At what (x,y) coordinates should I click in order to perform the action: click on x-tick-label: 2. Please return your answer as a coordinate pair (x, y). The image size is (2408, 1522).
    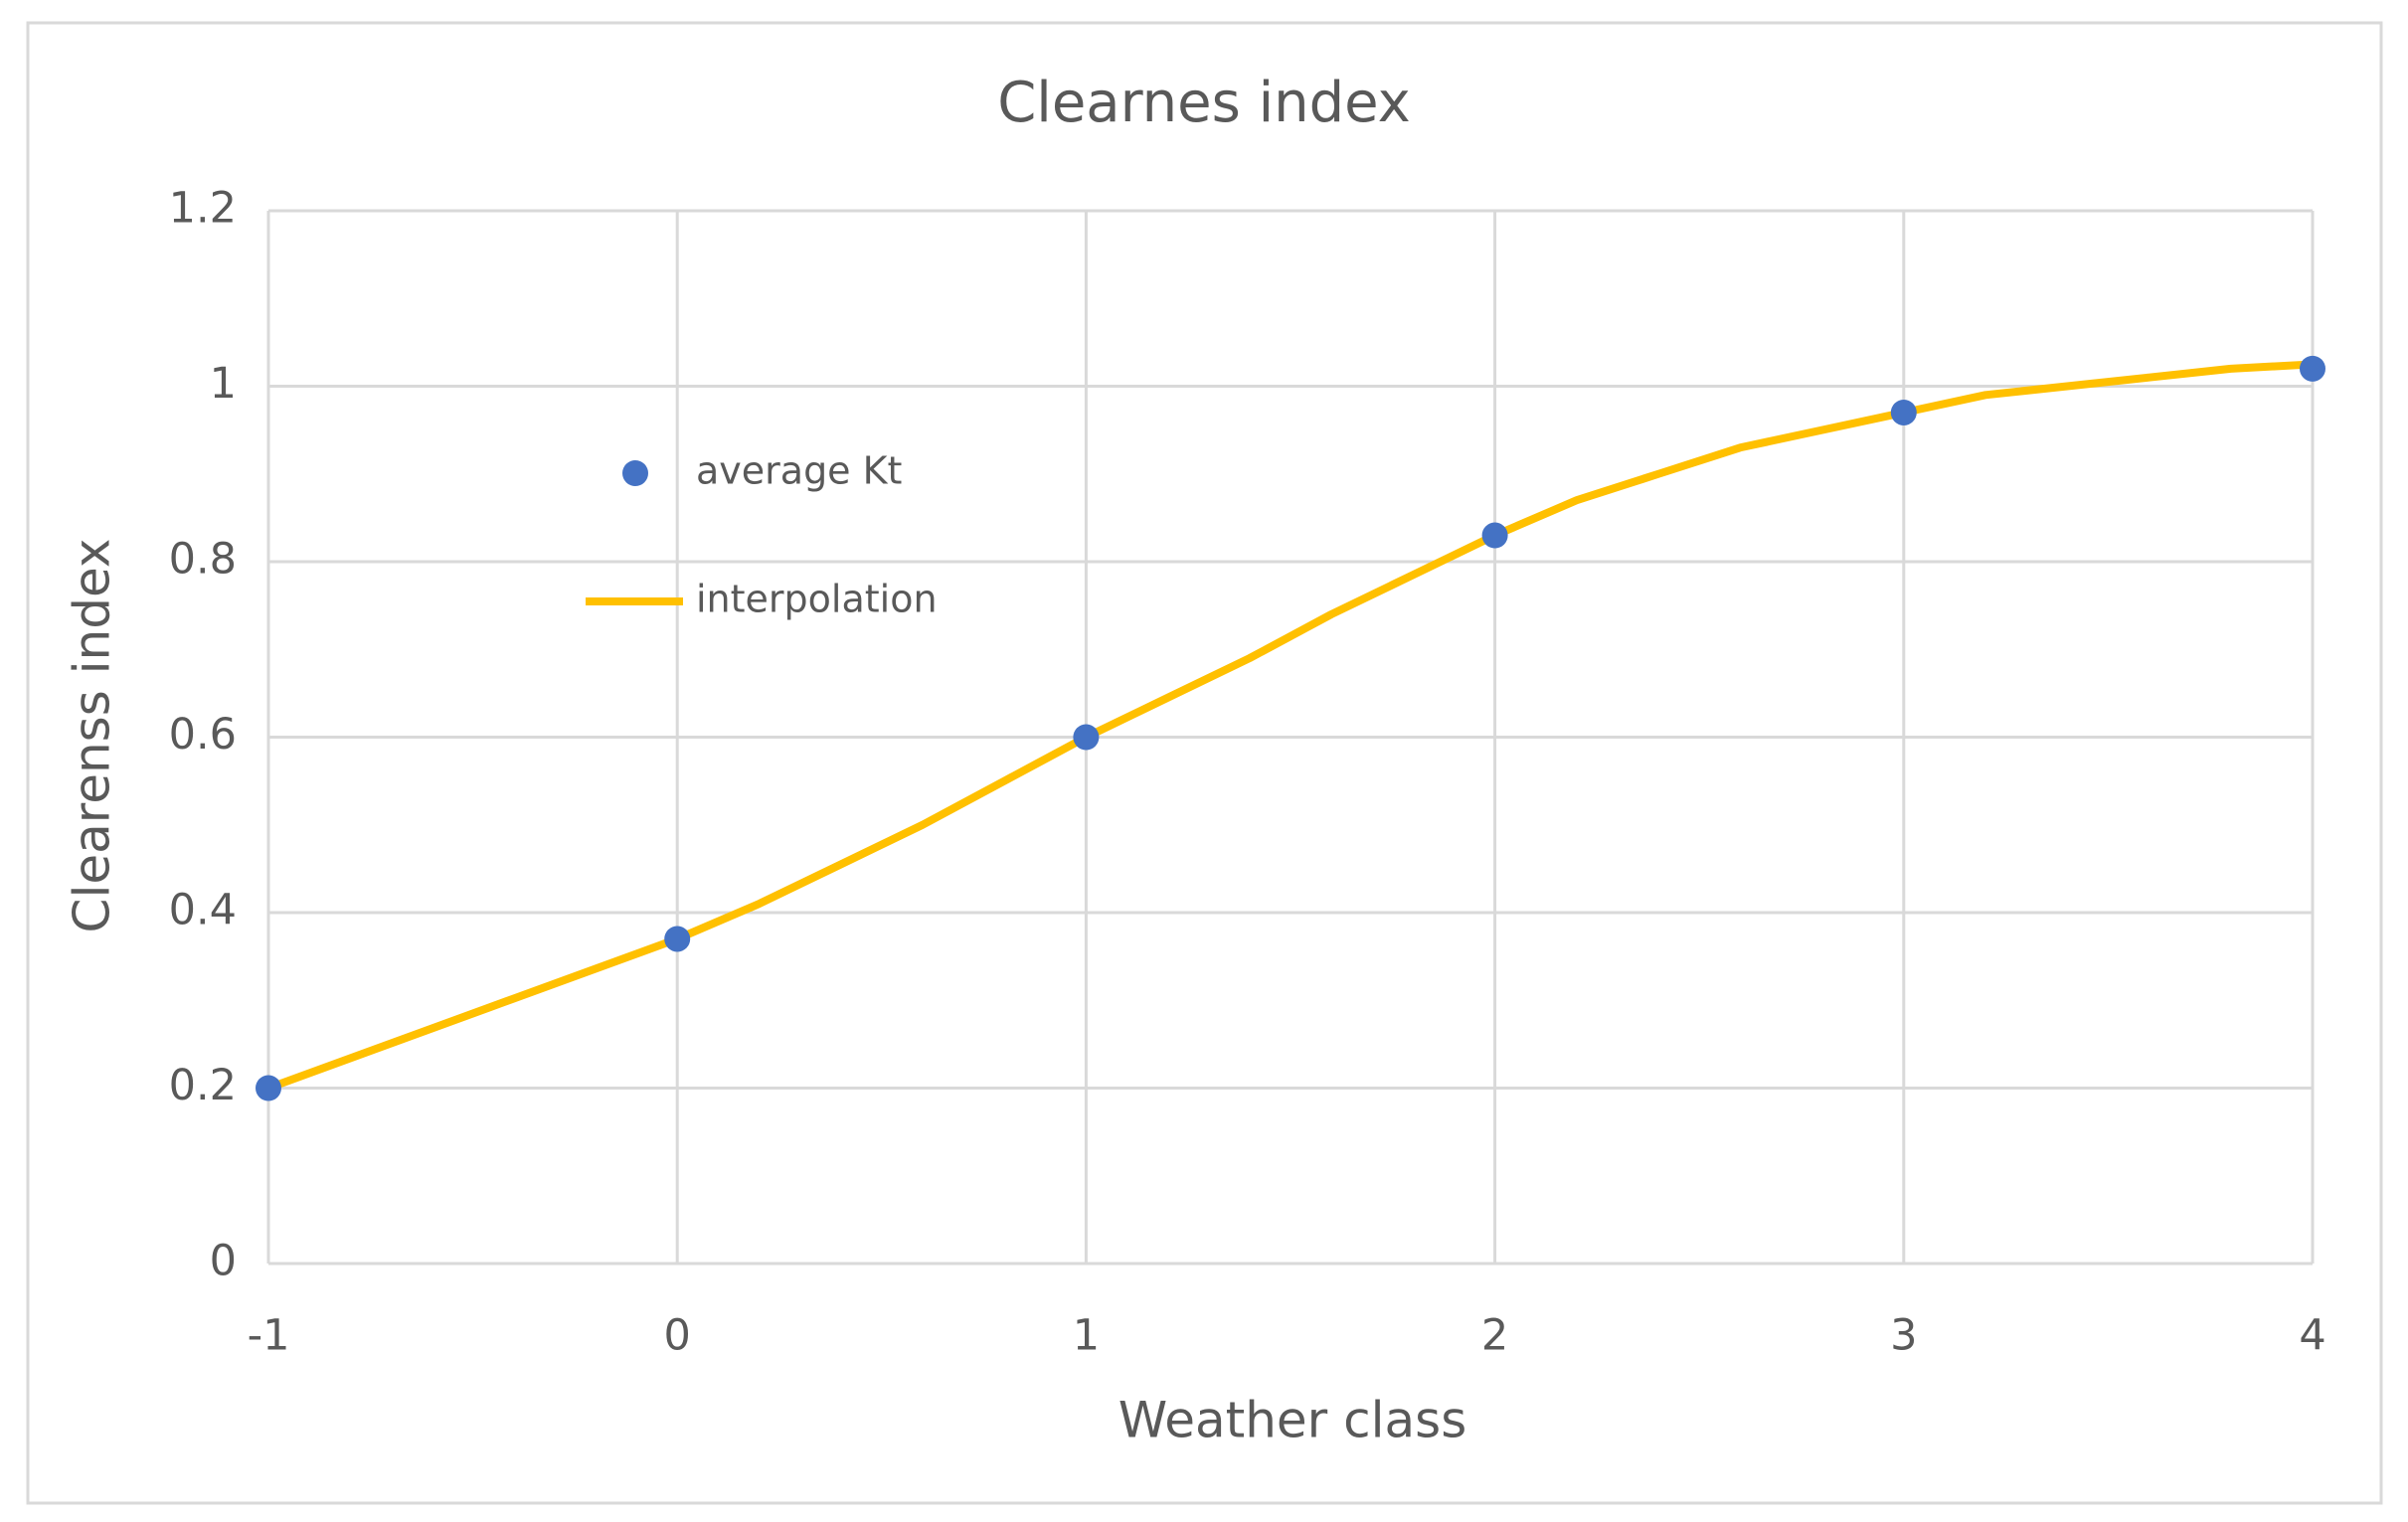
    Looking at the image, I should click on (1494, 1336).